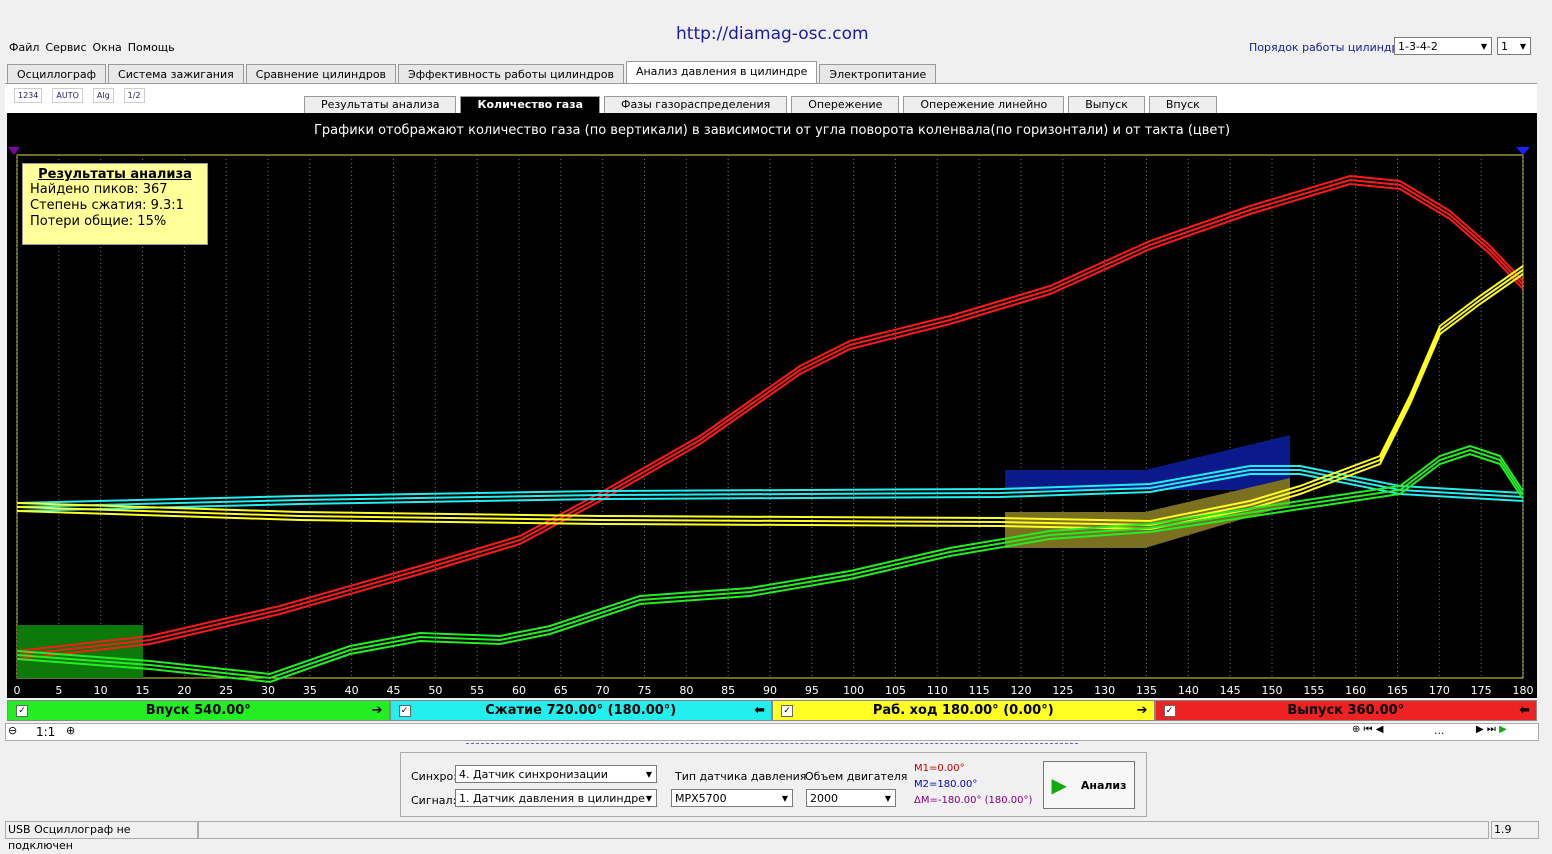  I want to click on zone-olive, so click(1147, 513).